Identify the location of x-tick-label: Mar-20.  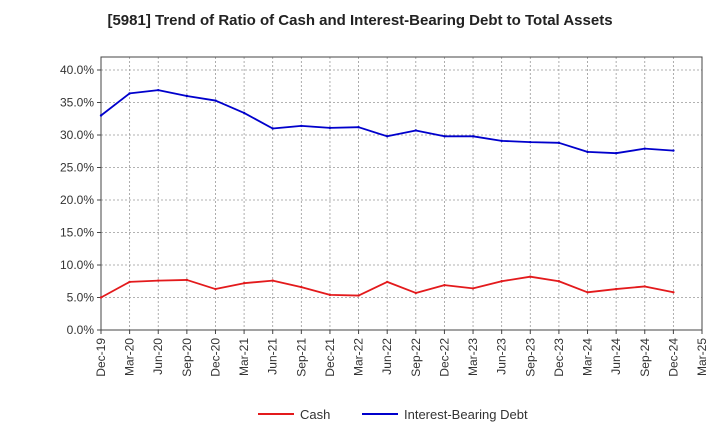
(130, 357).